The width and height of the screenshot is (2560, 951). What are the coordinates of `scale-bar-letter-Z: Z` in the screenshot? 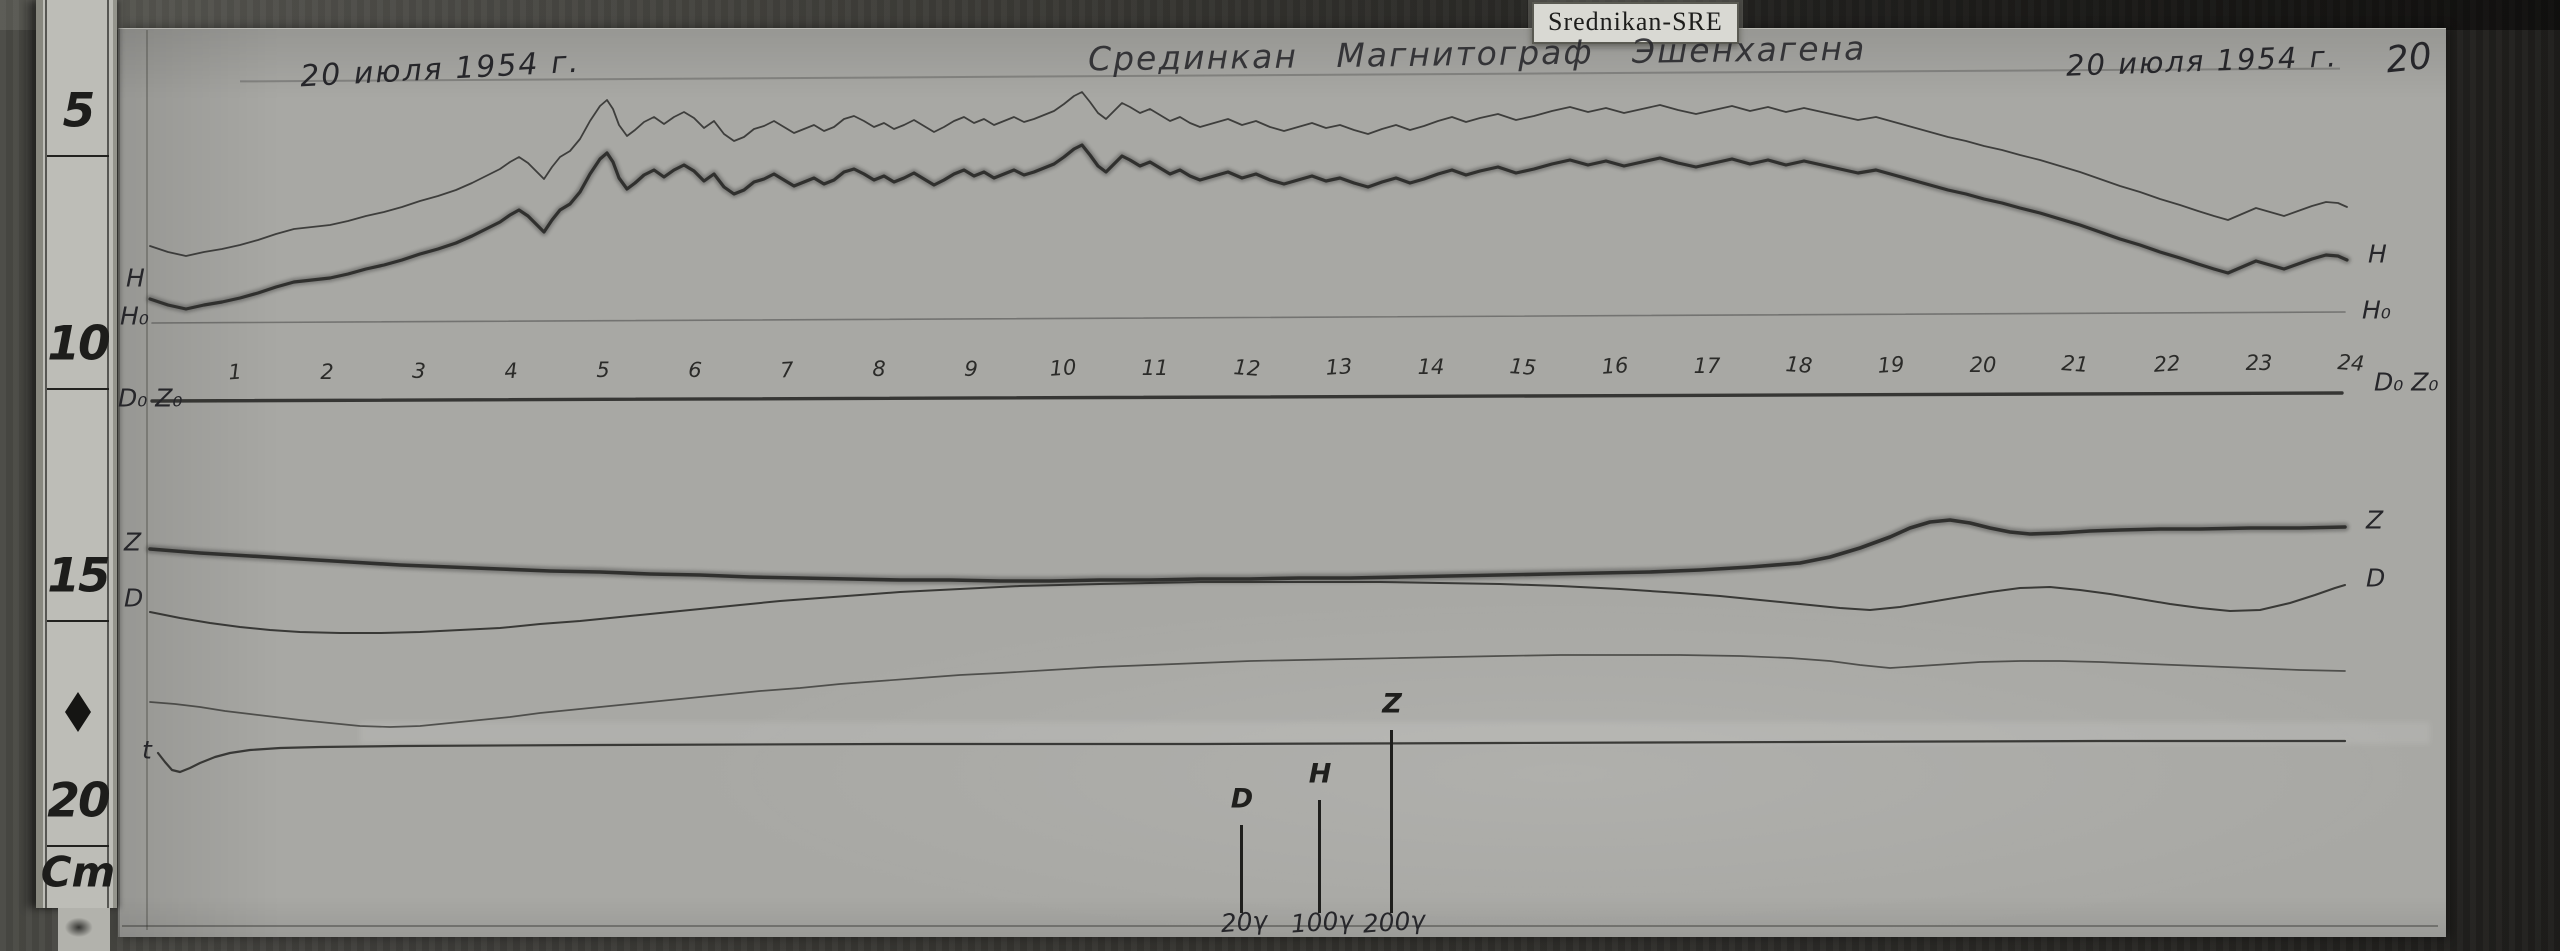 It's located at (1392, 704).